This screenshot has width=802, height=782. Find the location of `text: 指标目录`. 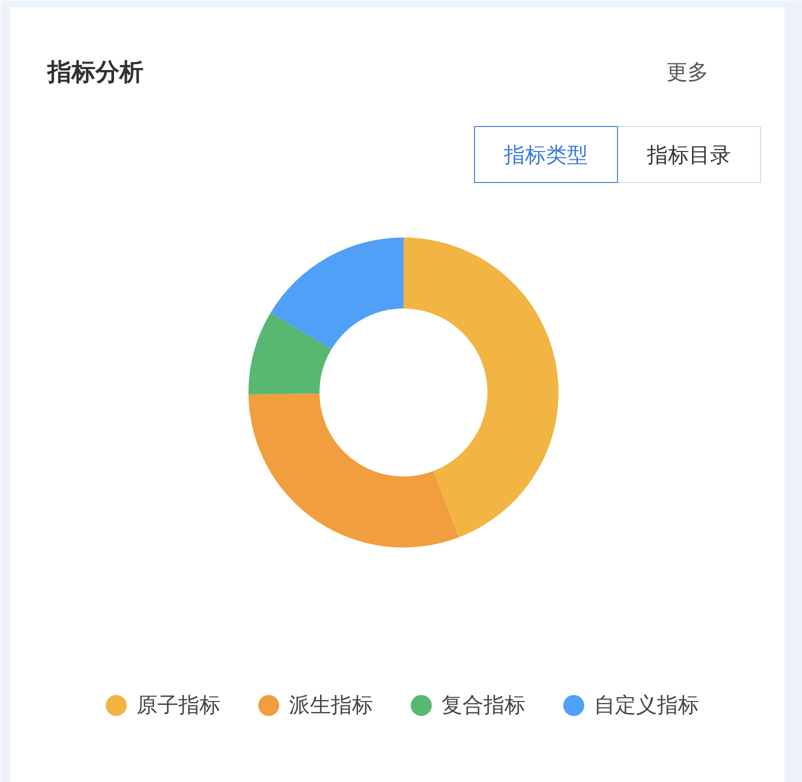

text: 指标目录 is located at coordinates (688, 155).